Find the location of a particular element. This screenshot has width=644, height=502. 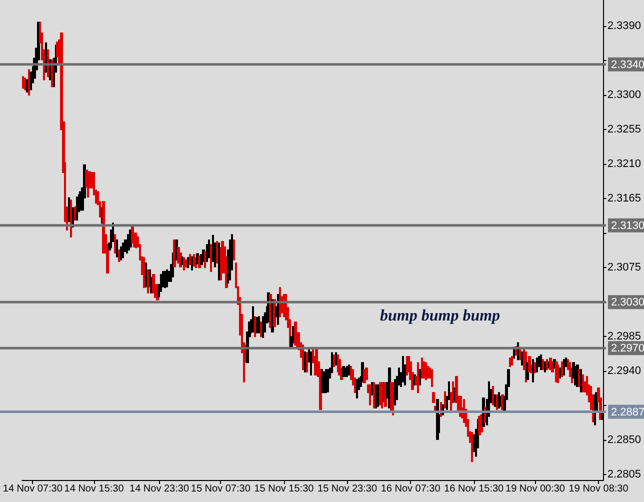

y-tick-label: 2.2805 is located at coordinates (624, 474).